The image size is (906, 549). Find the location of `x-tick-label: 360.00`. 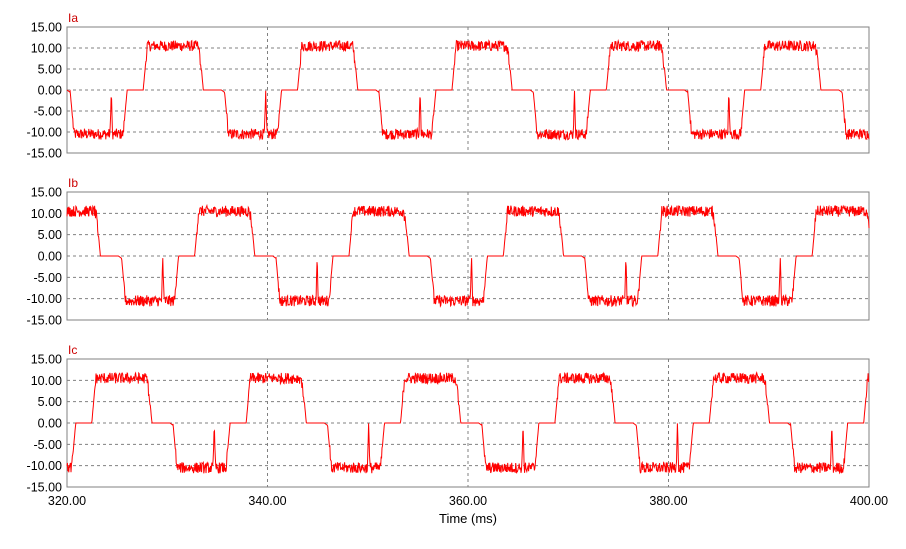

x-tick-label: 360.00 is located at coordinates (468, 501).